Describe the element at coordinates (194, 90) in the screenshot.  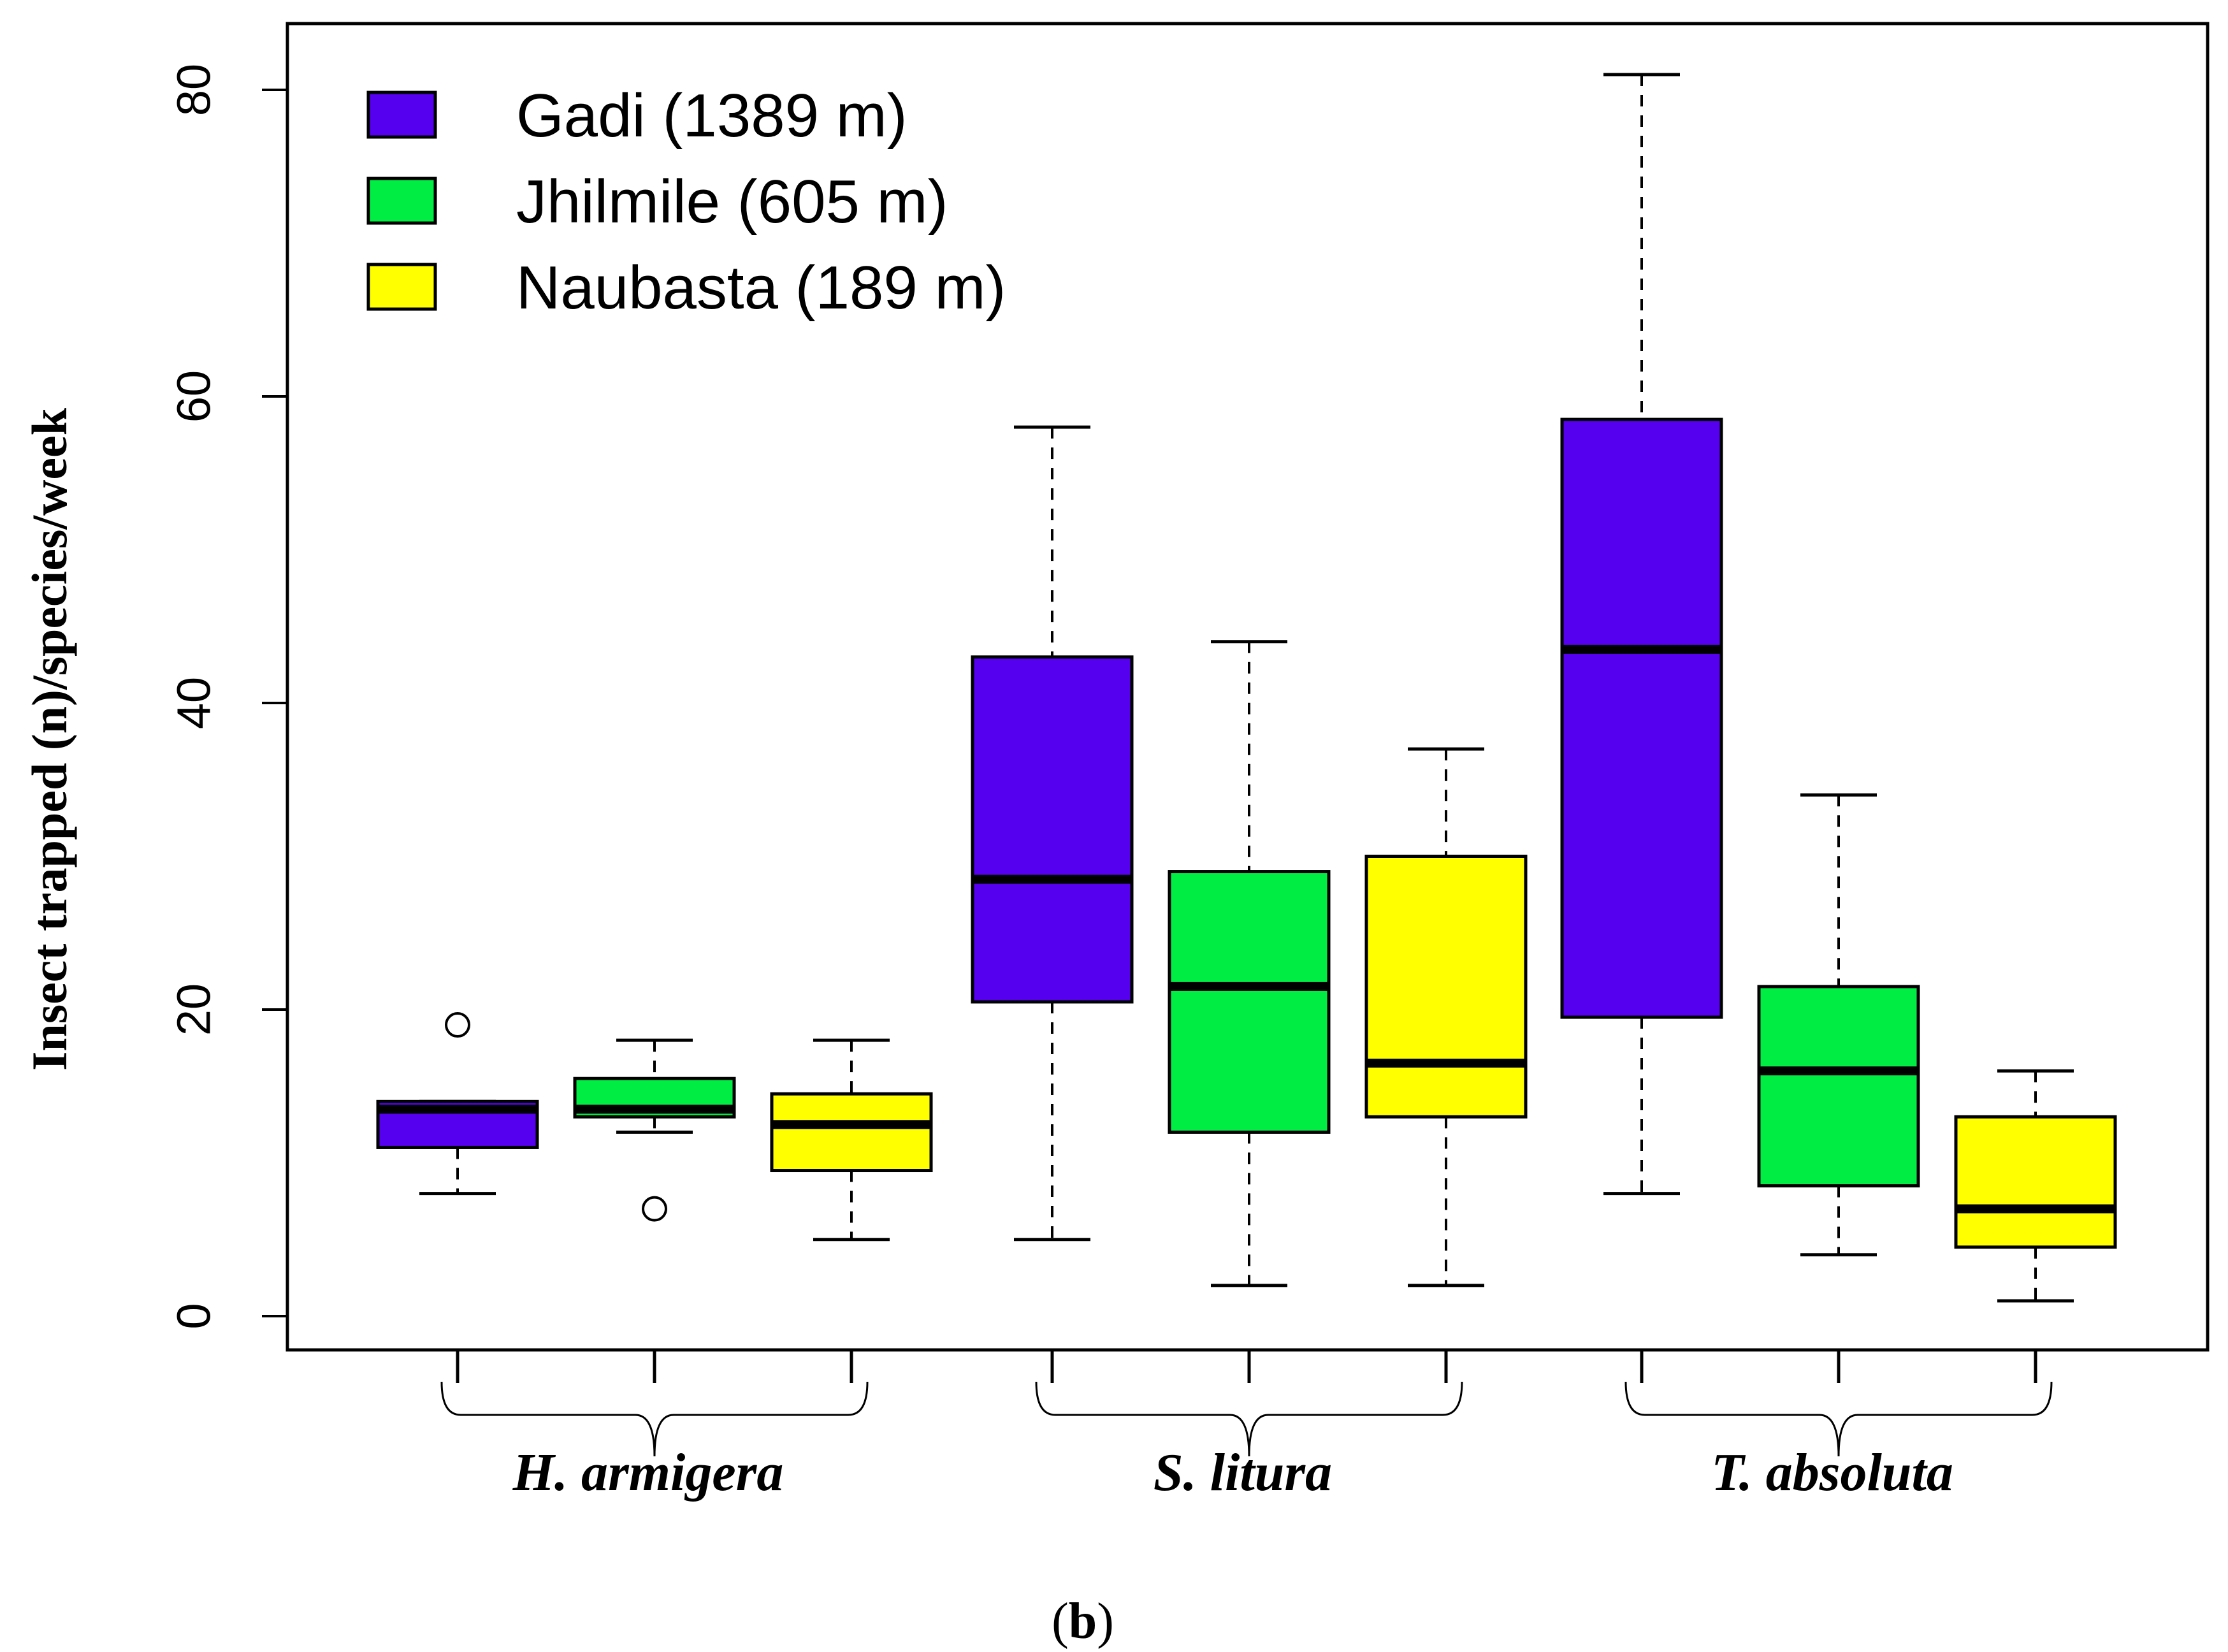
I see `y-tick-label: 80` at that location.